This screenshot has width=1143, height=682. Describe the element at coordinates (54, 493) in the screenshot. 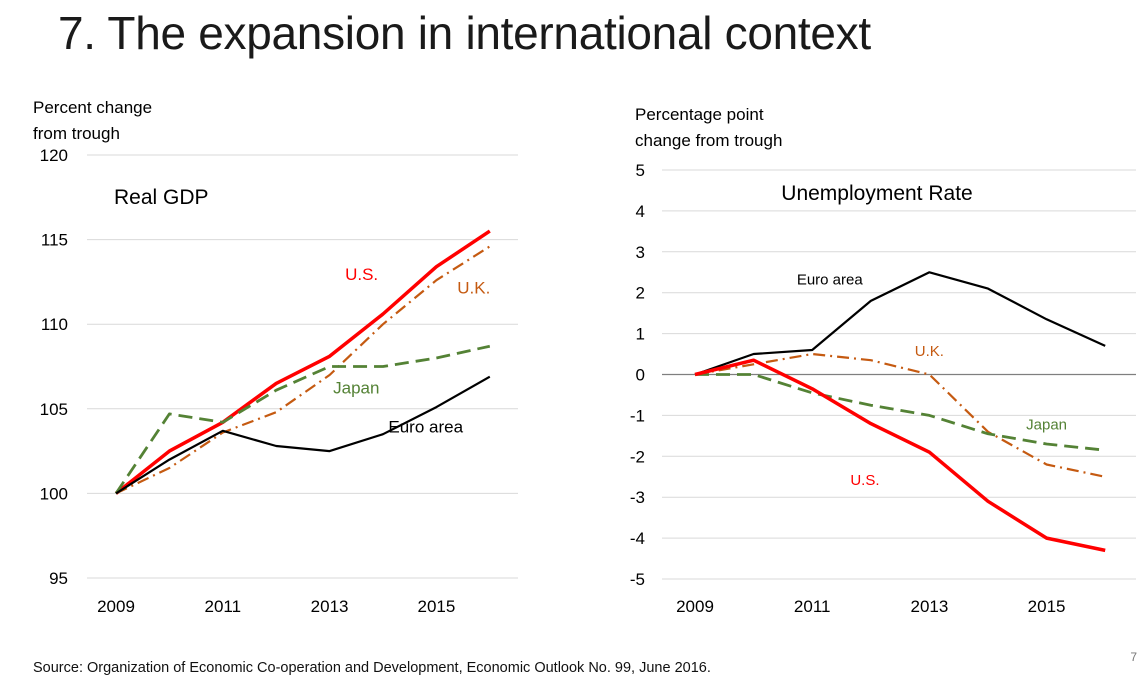

I see `y-tick-label: 100` at that location.